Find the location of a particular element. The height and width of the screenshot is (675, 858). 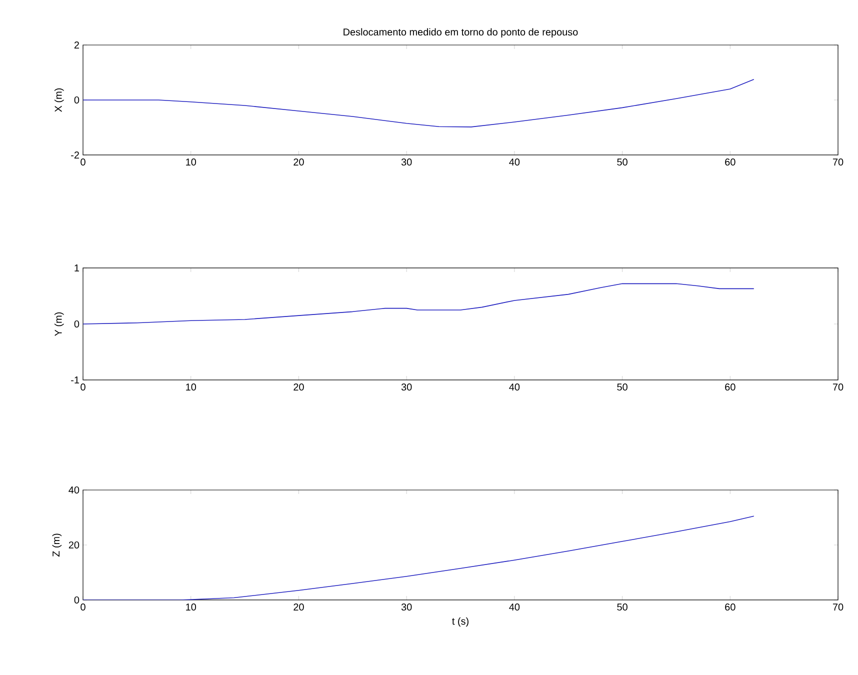

y-tick-label: 40 is located at coordinates (74, 490).